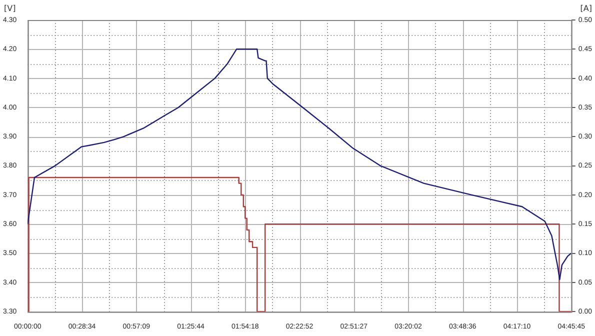  Describe the element at coordinates (10, 9) in the screenshot. I see `y-axis-title: [V]` at that location.